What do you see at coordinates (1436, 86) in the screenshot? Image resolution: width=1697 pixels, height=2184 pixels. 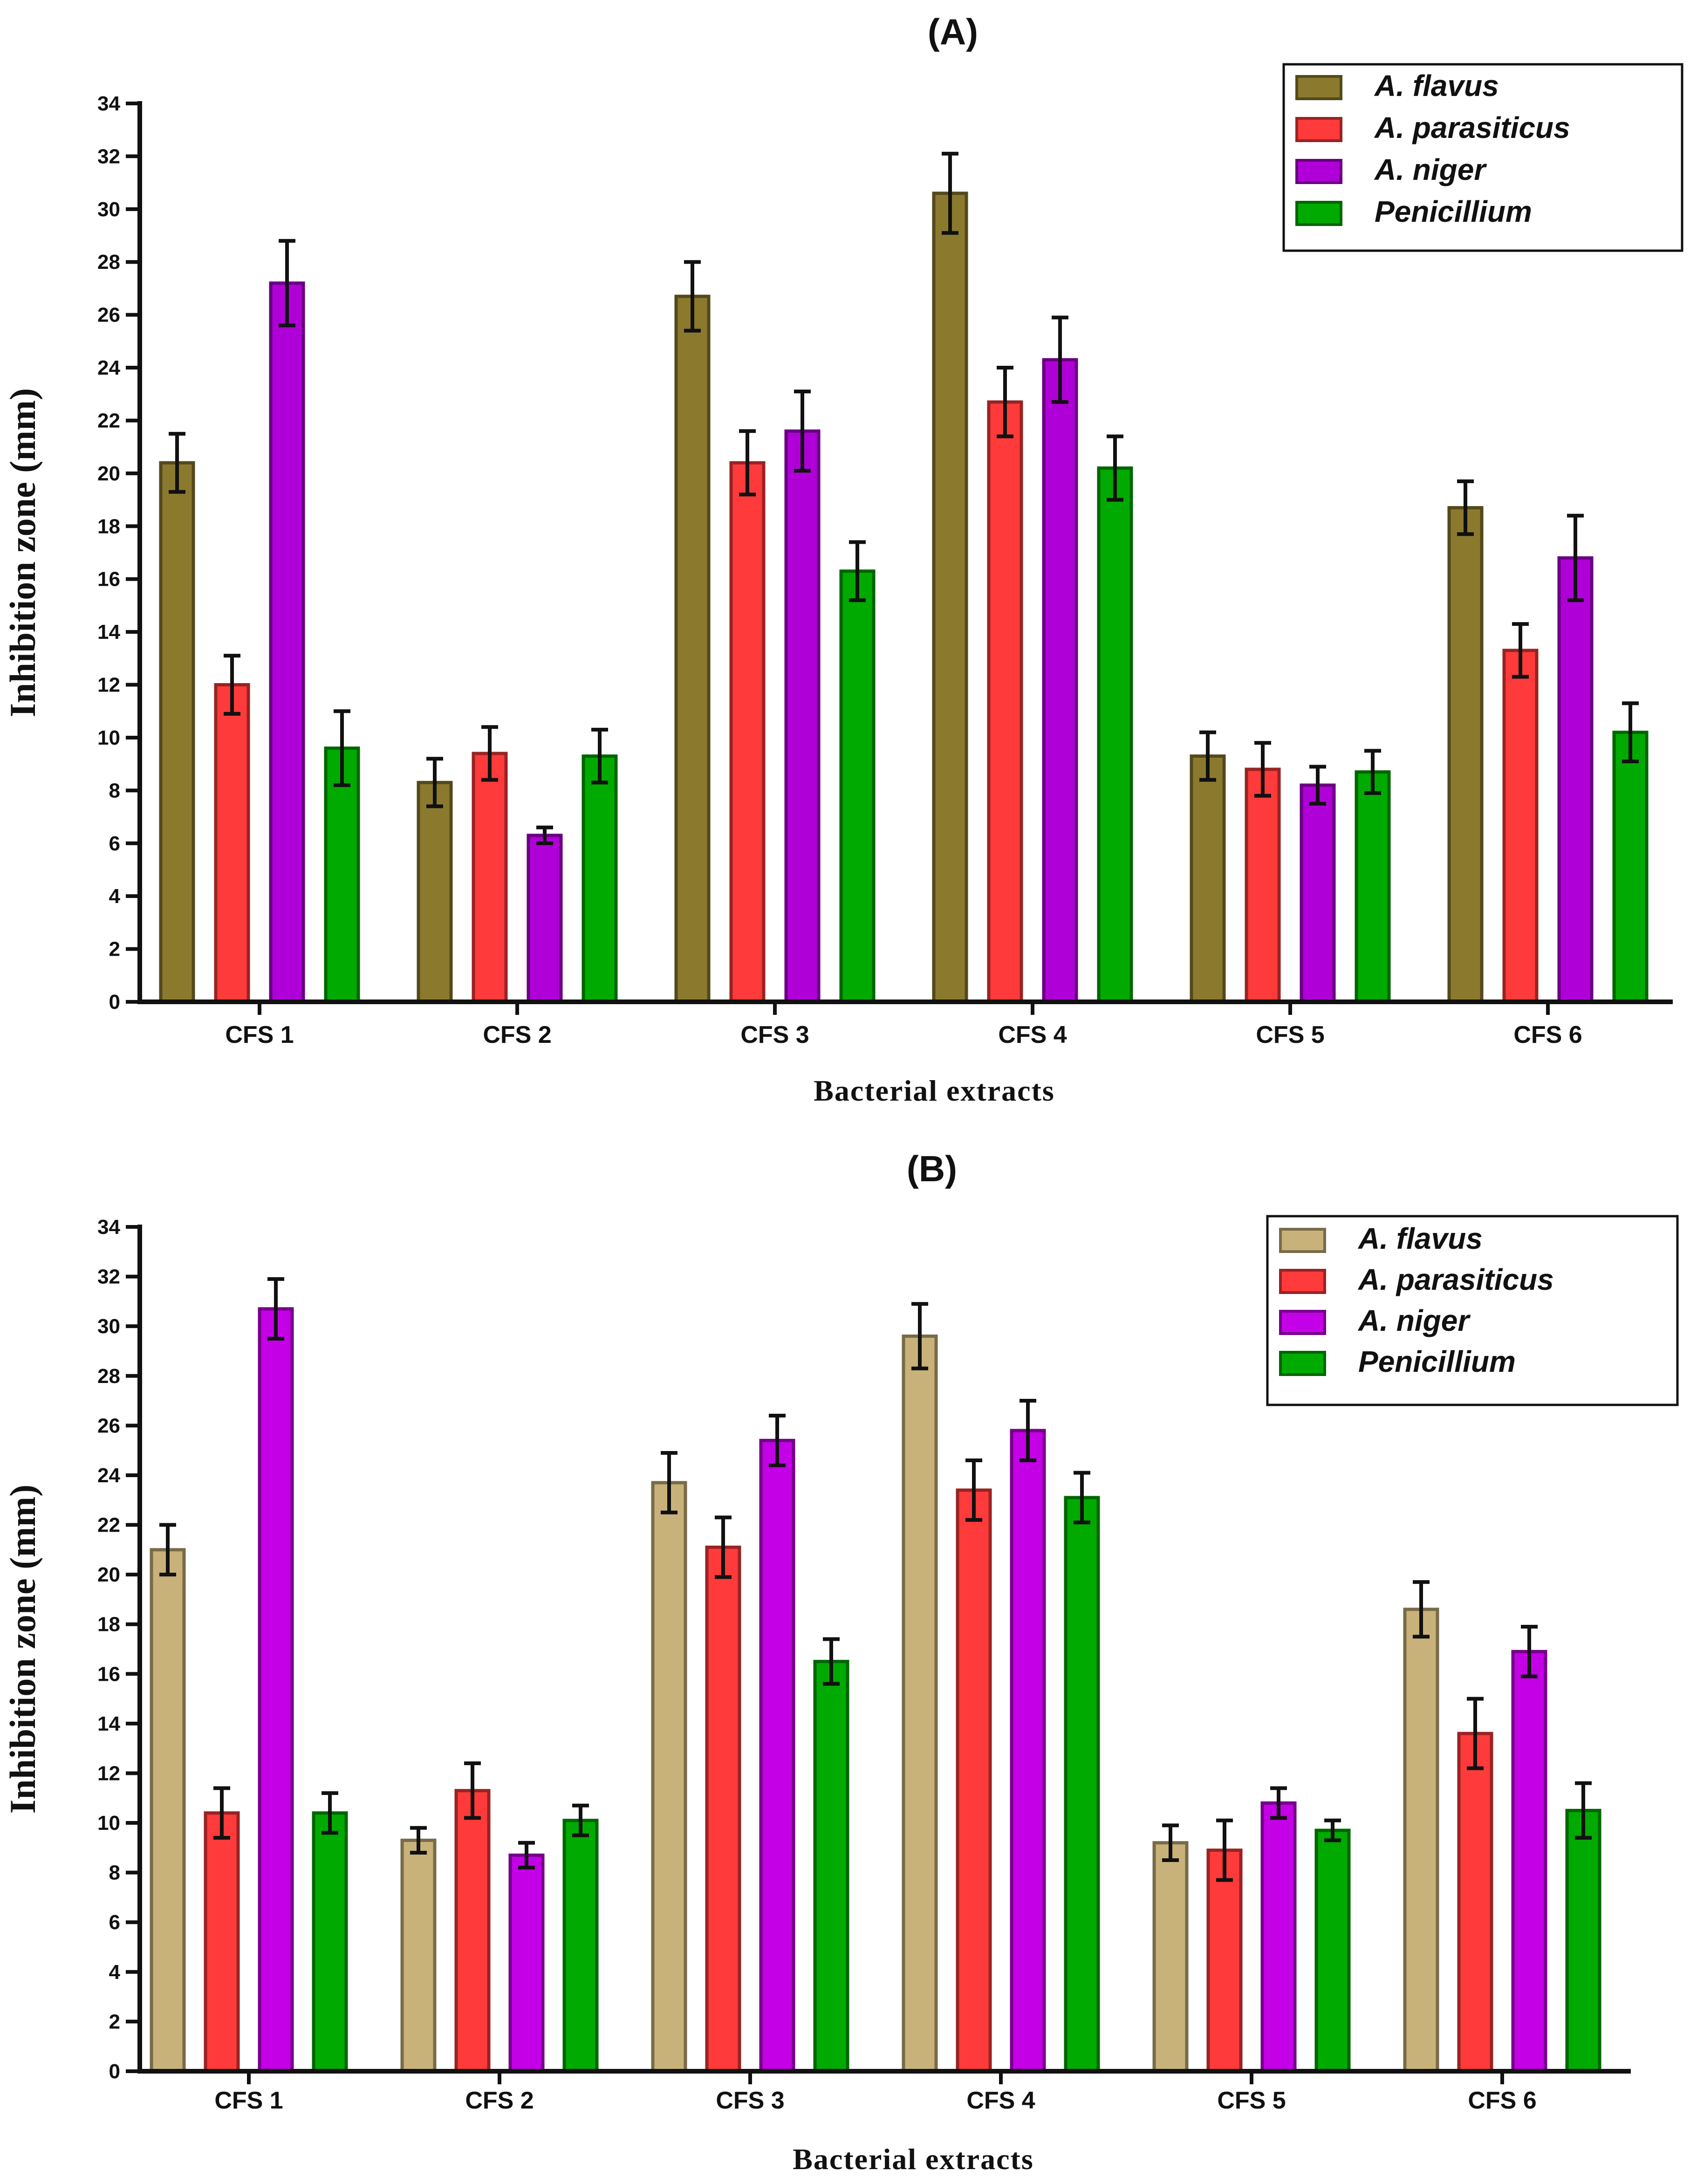 I see `legend-label: A. flavus` at bounding box center [1436, 86].